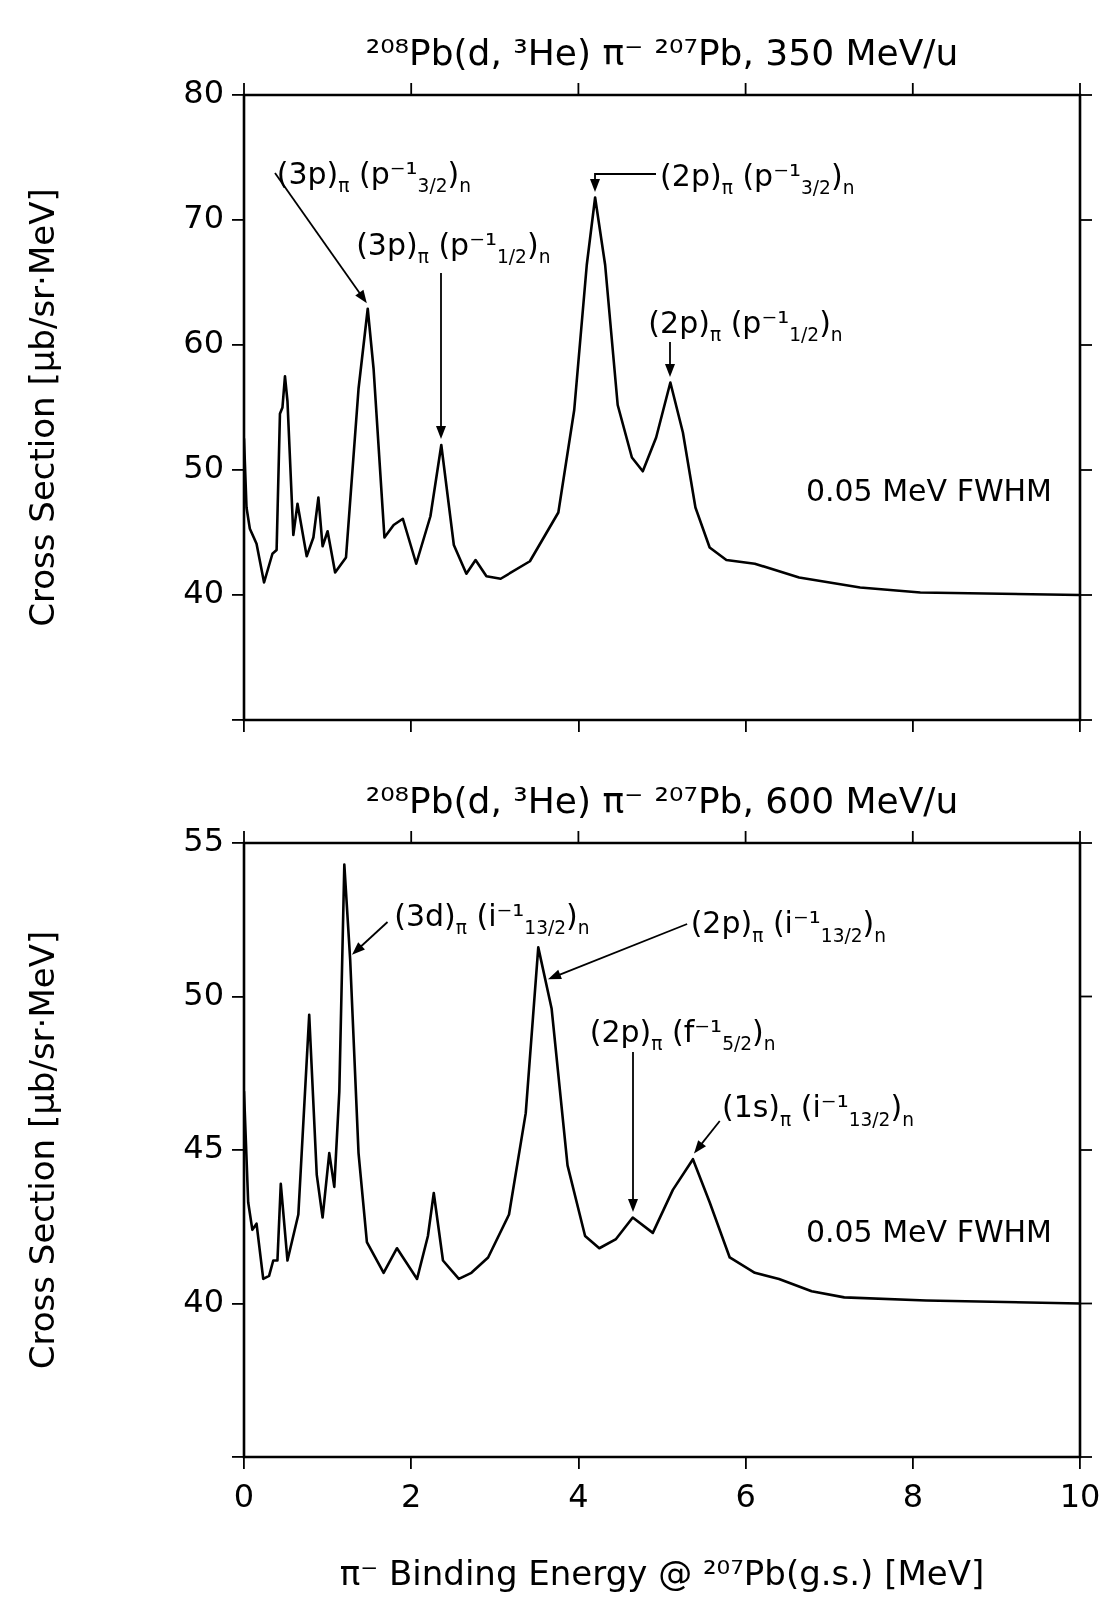 This screenshot has height=1616, width=1112. What do you see at coordinates (662, 52) in the screenshot?
I see `chart-title: ²⁰⁸Pb(d, ³He) π⁻ ²⁰⁷Pb, 350 MeV/u` at bounding box center [662, 52].